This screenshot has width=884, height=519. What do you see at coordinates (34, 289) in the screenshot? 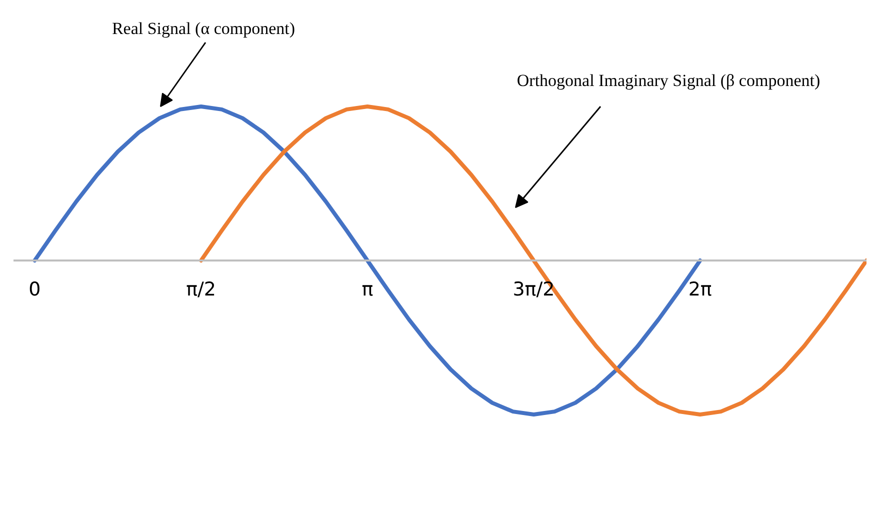
I see `x-tick-label: 0` at bounding box center [34, 289].